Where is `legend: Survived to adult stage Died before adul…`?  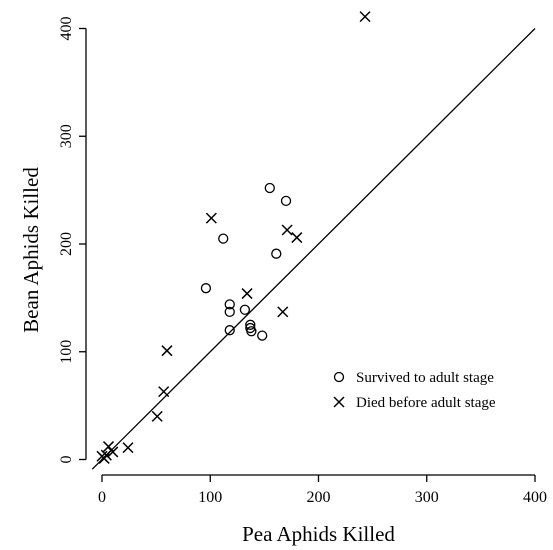
legend: Survived to adult stage Died before adul… is located at coordinates (414, 390).